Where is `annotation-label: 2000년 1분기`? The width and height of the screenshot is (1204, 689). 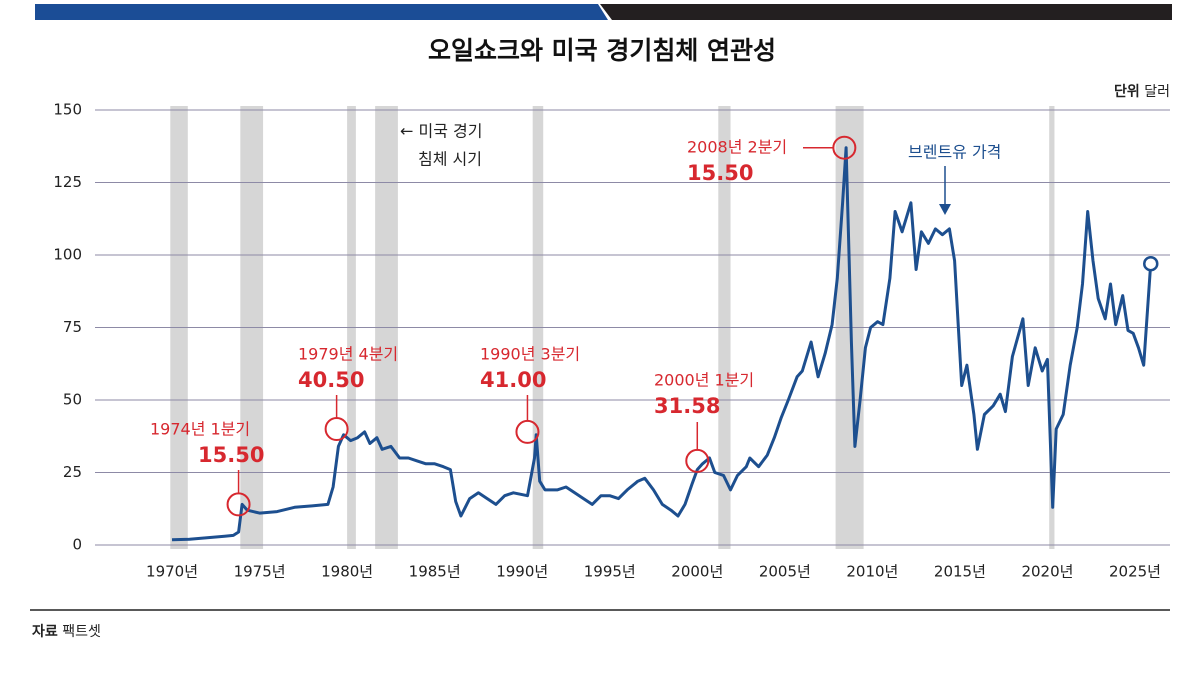
annotation-label: 2000년 1분기 is located at coordinates (704, 380).